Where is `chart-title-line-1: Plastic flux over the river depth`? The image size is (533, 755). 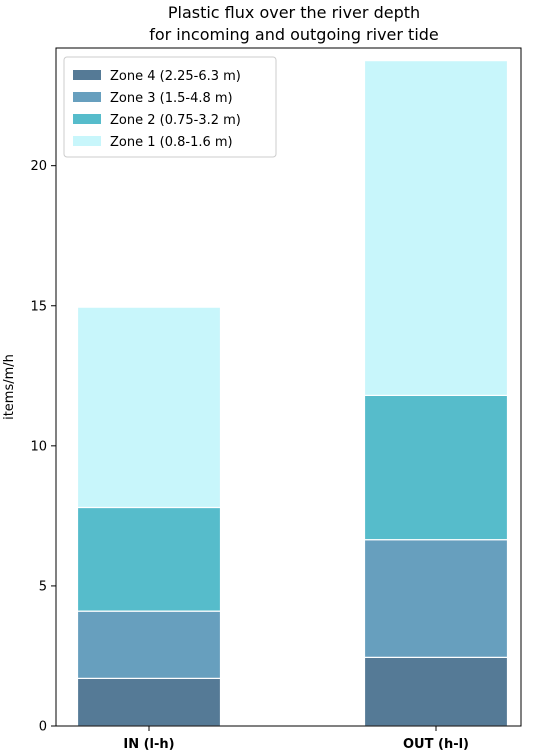 chart-title-line-1: Plastic flux over the river depth is located at coordinates (294, 12).